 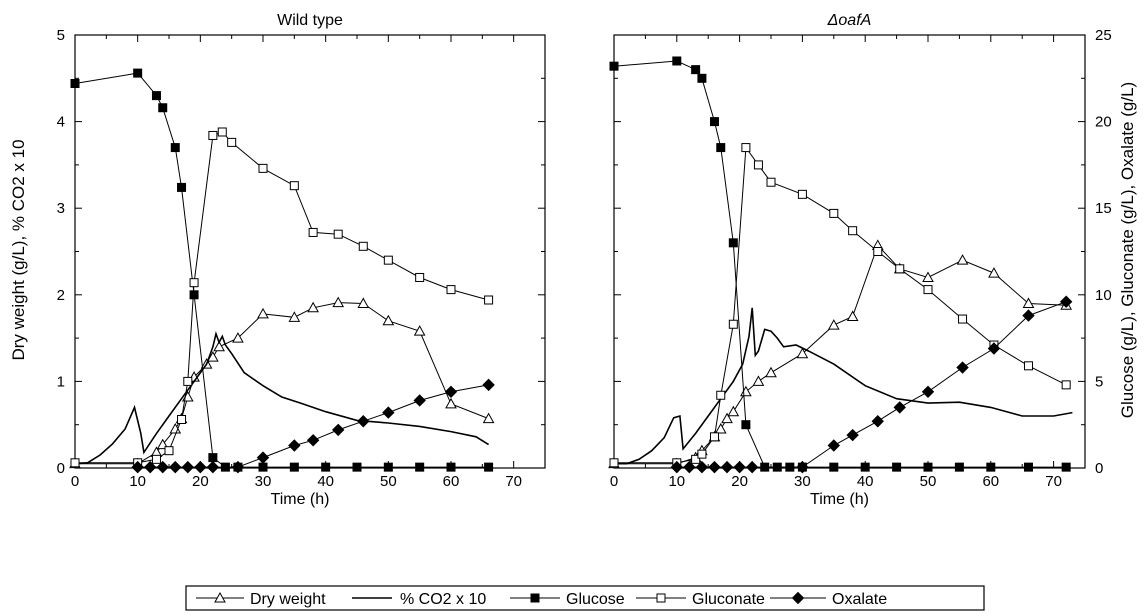 I want to click on x-tick-label: 50, so click(x=928, y=481).